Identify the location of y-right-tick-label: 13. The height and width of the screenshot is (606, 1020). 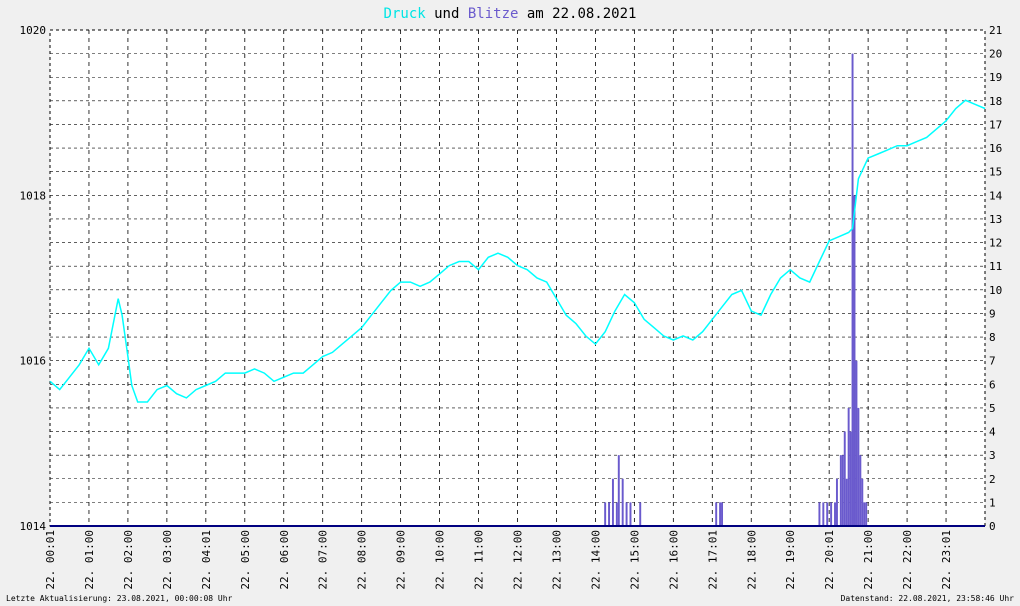
(995, 219).